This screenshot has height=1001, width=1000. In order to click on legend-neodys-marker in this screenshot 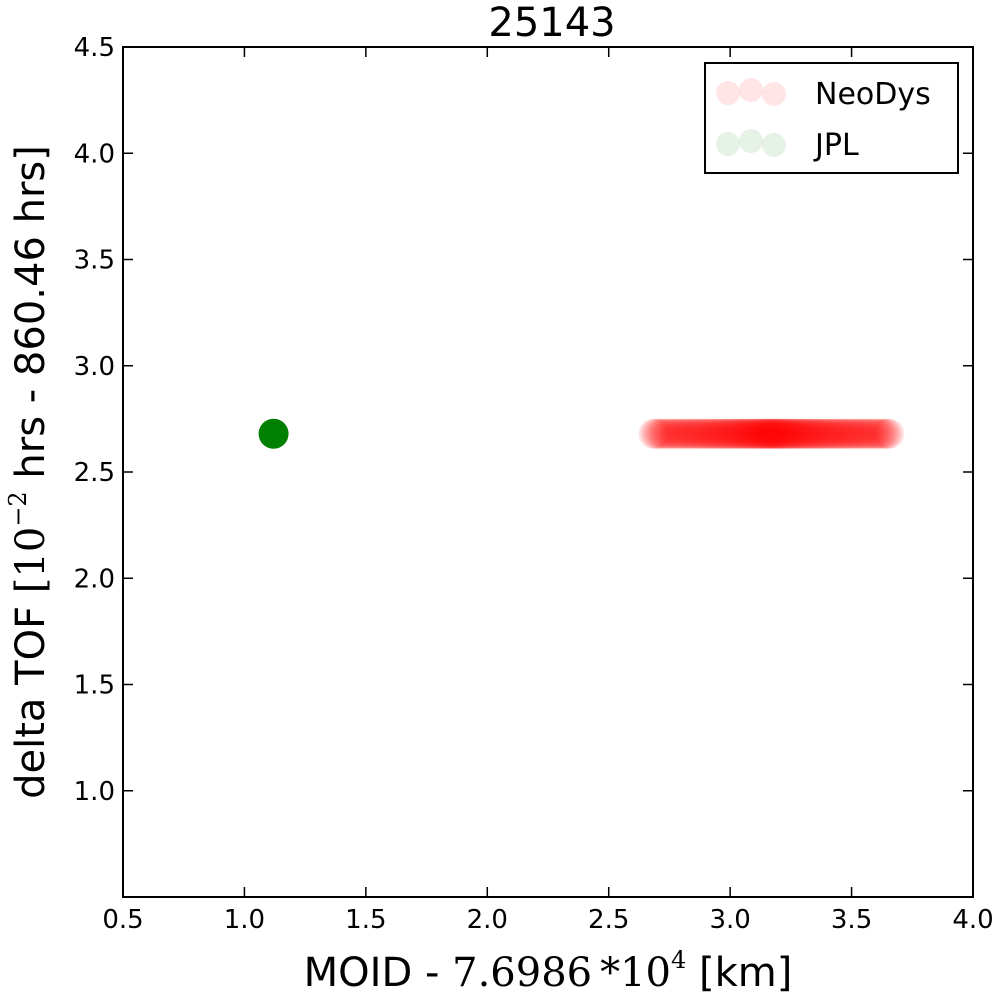, I will do `click(751, 92)`.